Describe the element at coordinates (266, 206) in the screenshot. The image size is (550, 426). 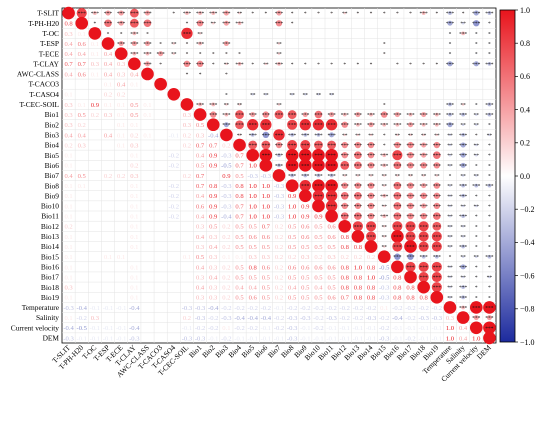
I see `correlation-value: 1.0` at that location.